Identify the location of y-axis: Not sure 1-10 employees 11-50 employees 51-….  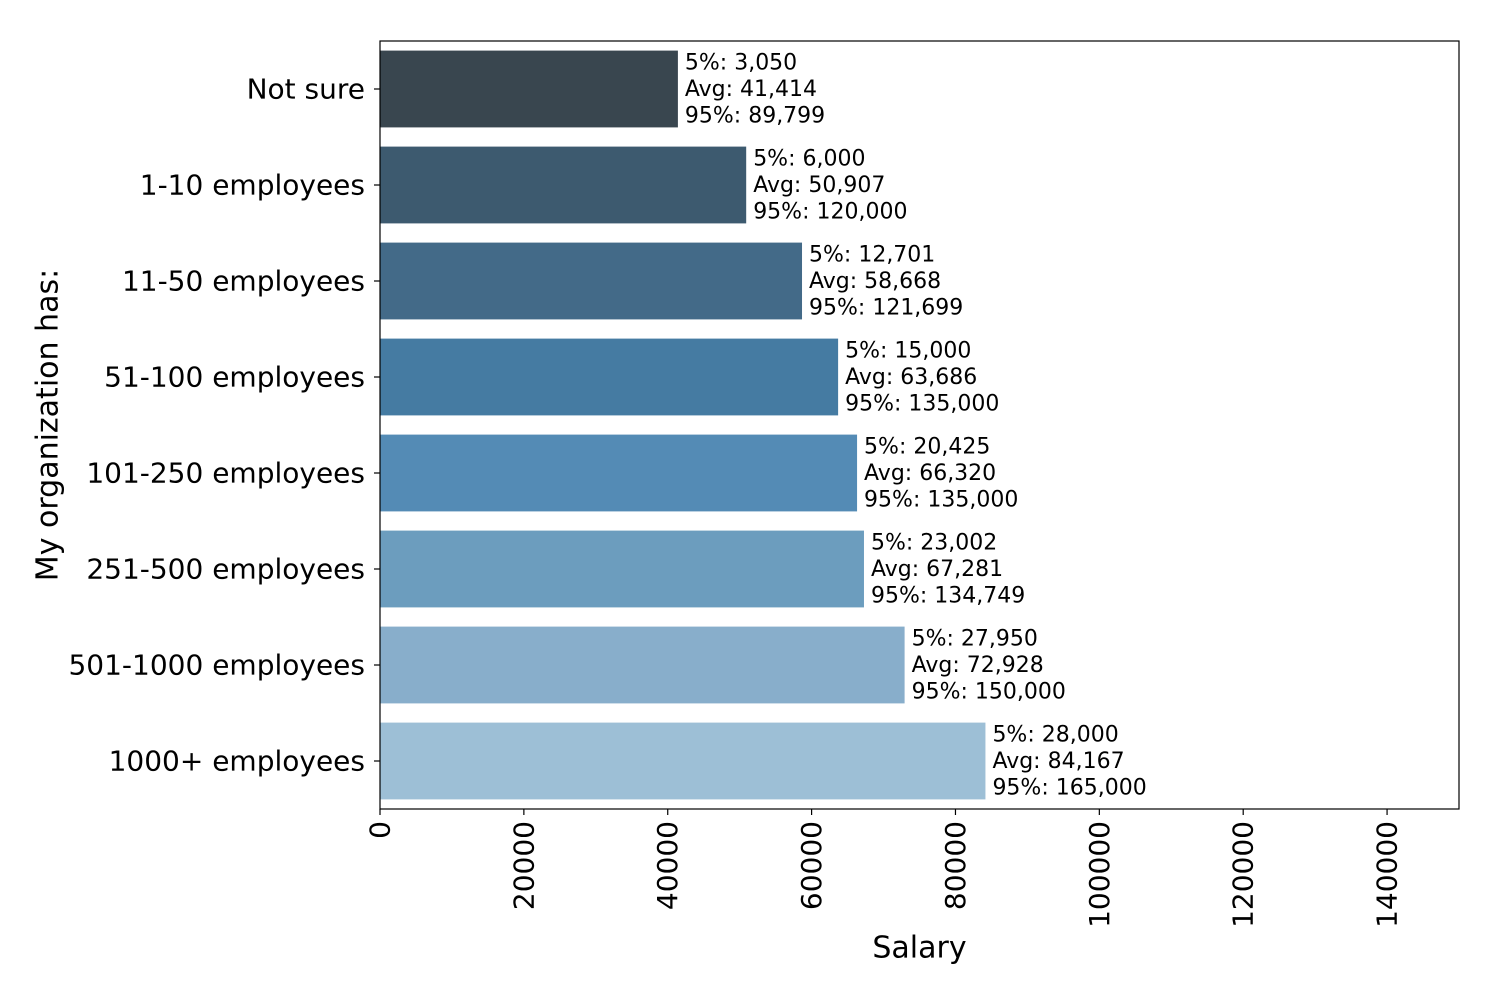
(224, 425).